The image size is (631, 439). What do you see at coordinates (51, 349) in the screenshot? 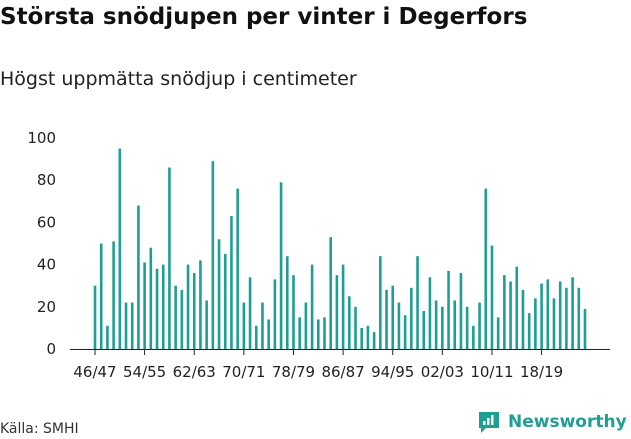
I see `y-tick-label: 0` at bounding box center [51, 349].